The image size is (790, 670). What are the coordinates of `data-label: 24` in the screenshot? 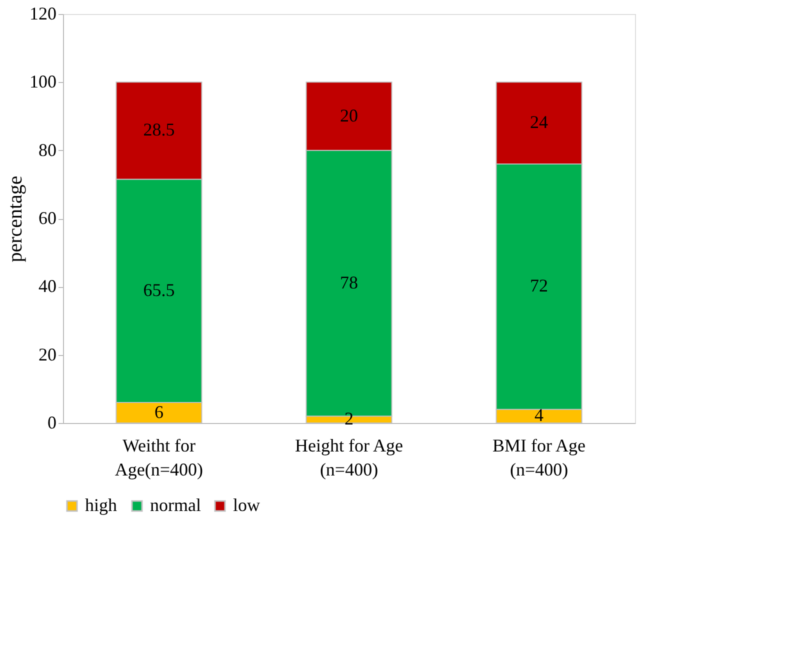 It's located at (539, 122).